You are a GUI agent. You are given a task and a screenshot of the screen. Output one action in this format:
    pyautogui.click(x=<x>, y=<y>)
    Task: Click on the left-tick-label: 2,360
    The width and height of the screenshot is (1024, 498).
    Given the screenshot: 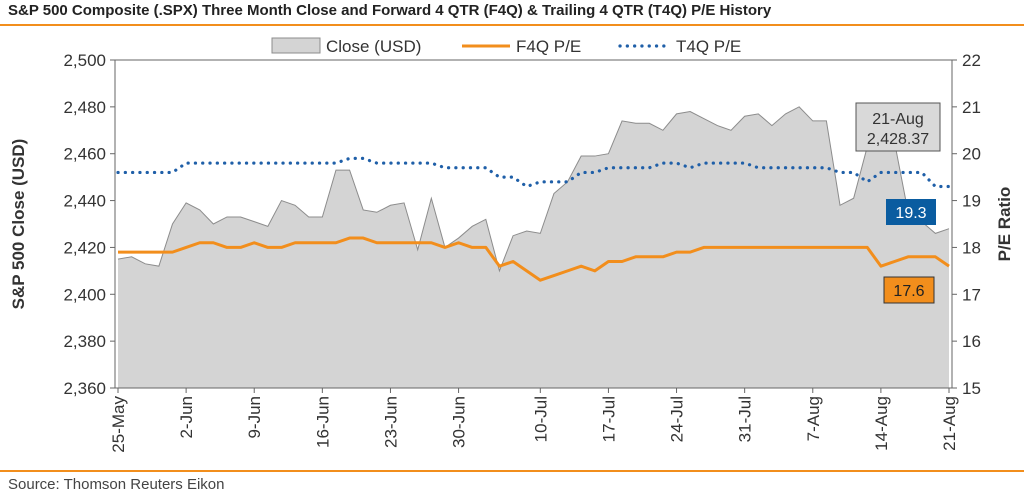 What is the action you would take?
    pyautogui.click(x=84, y=388)
    